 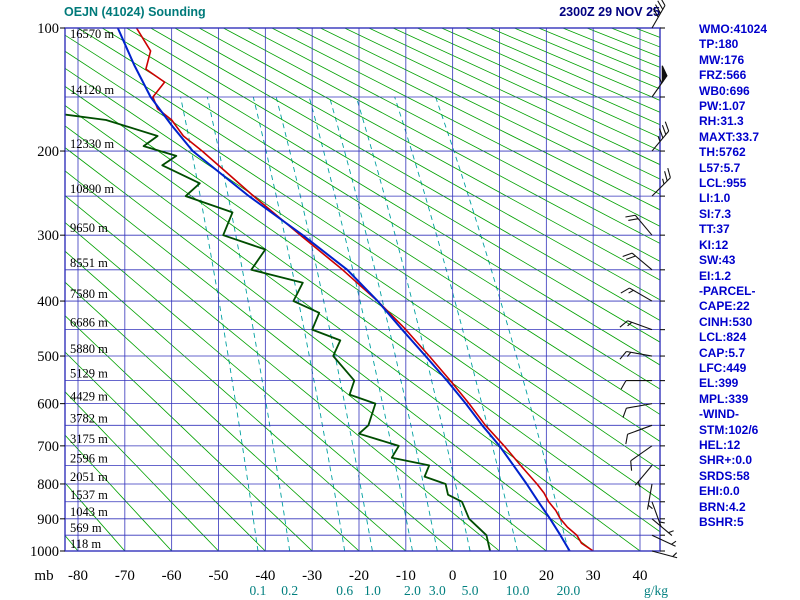 What do you see at coordinates (726, 460) in the screenshot?
I see `stat-item: SHR+:0.0` at bounding box center [726, 460].